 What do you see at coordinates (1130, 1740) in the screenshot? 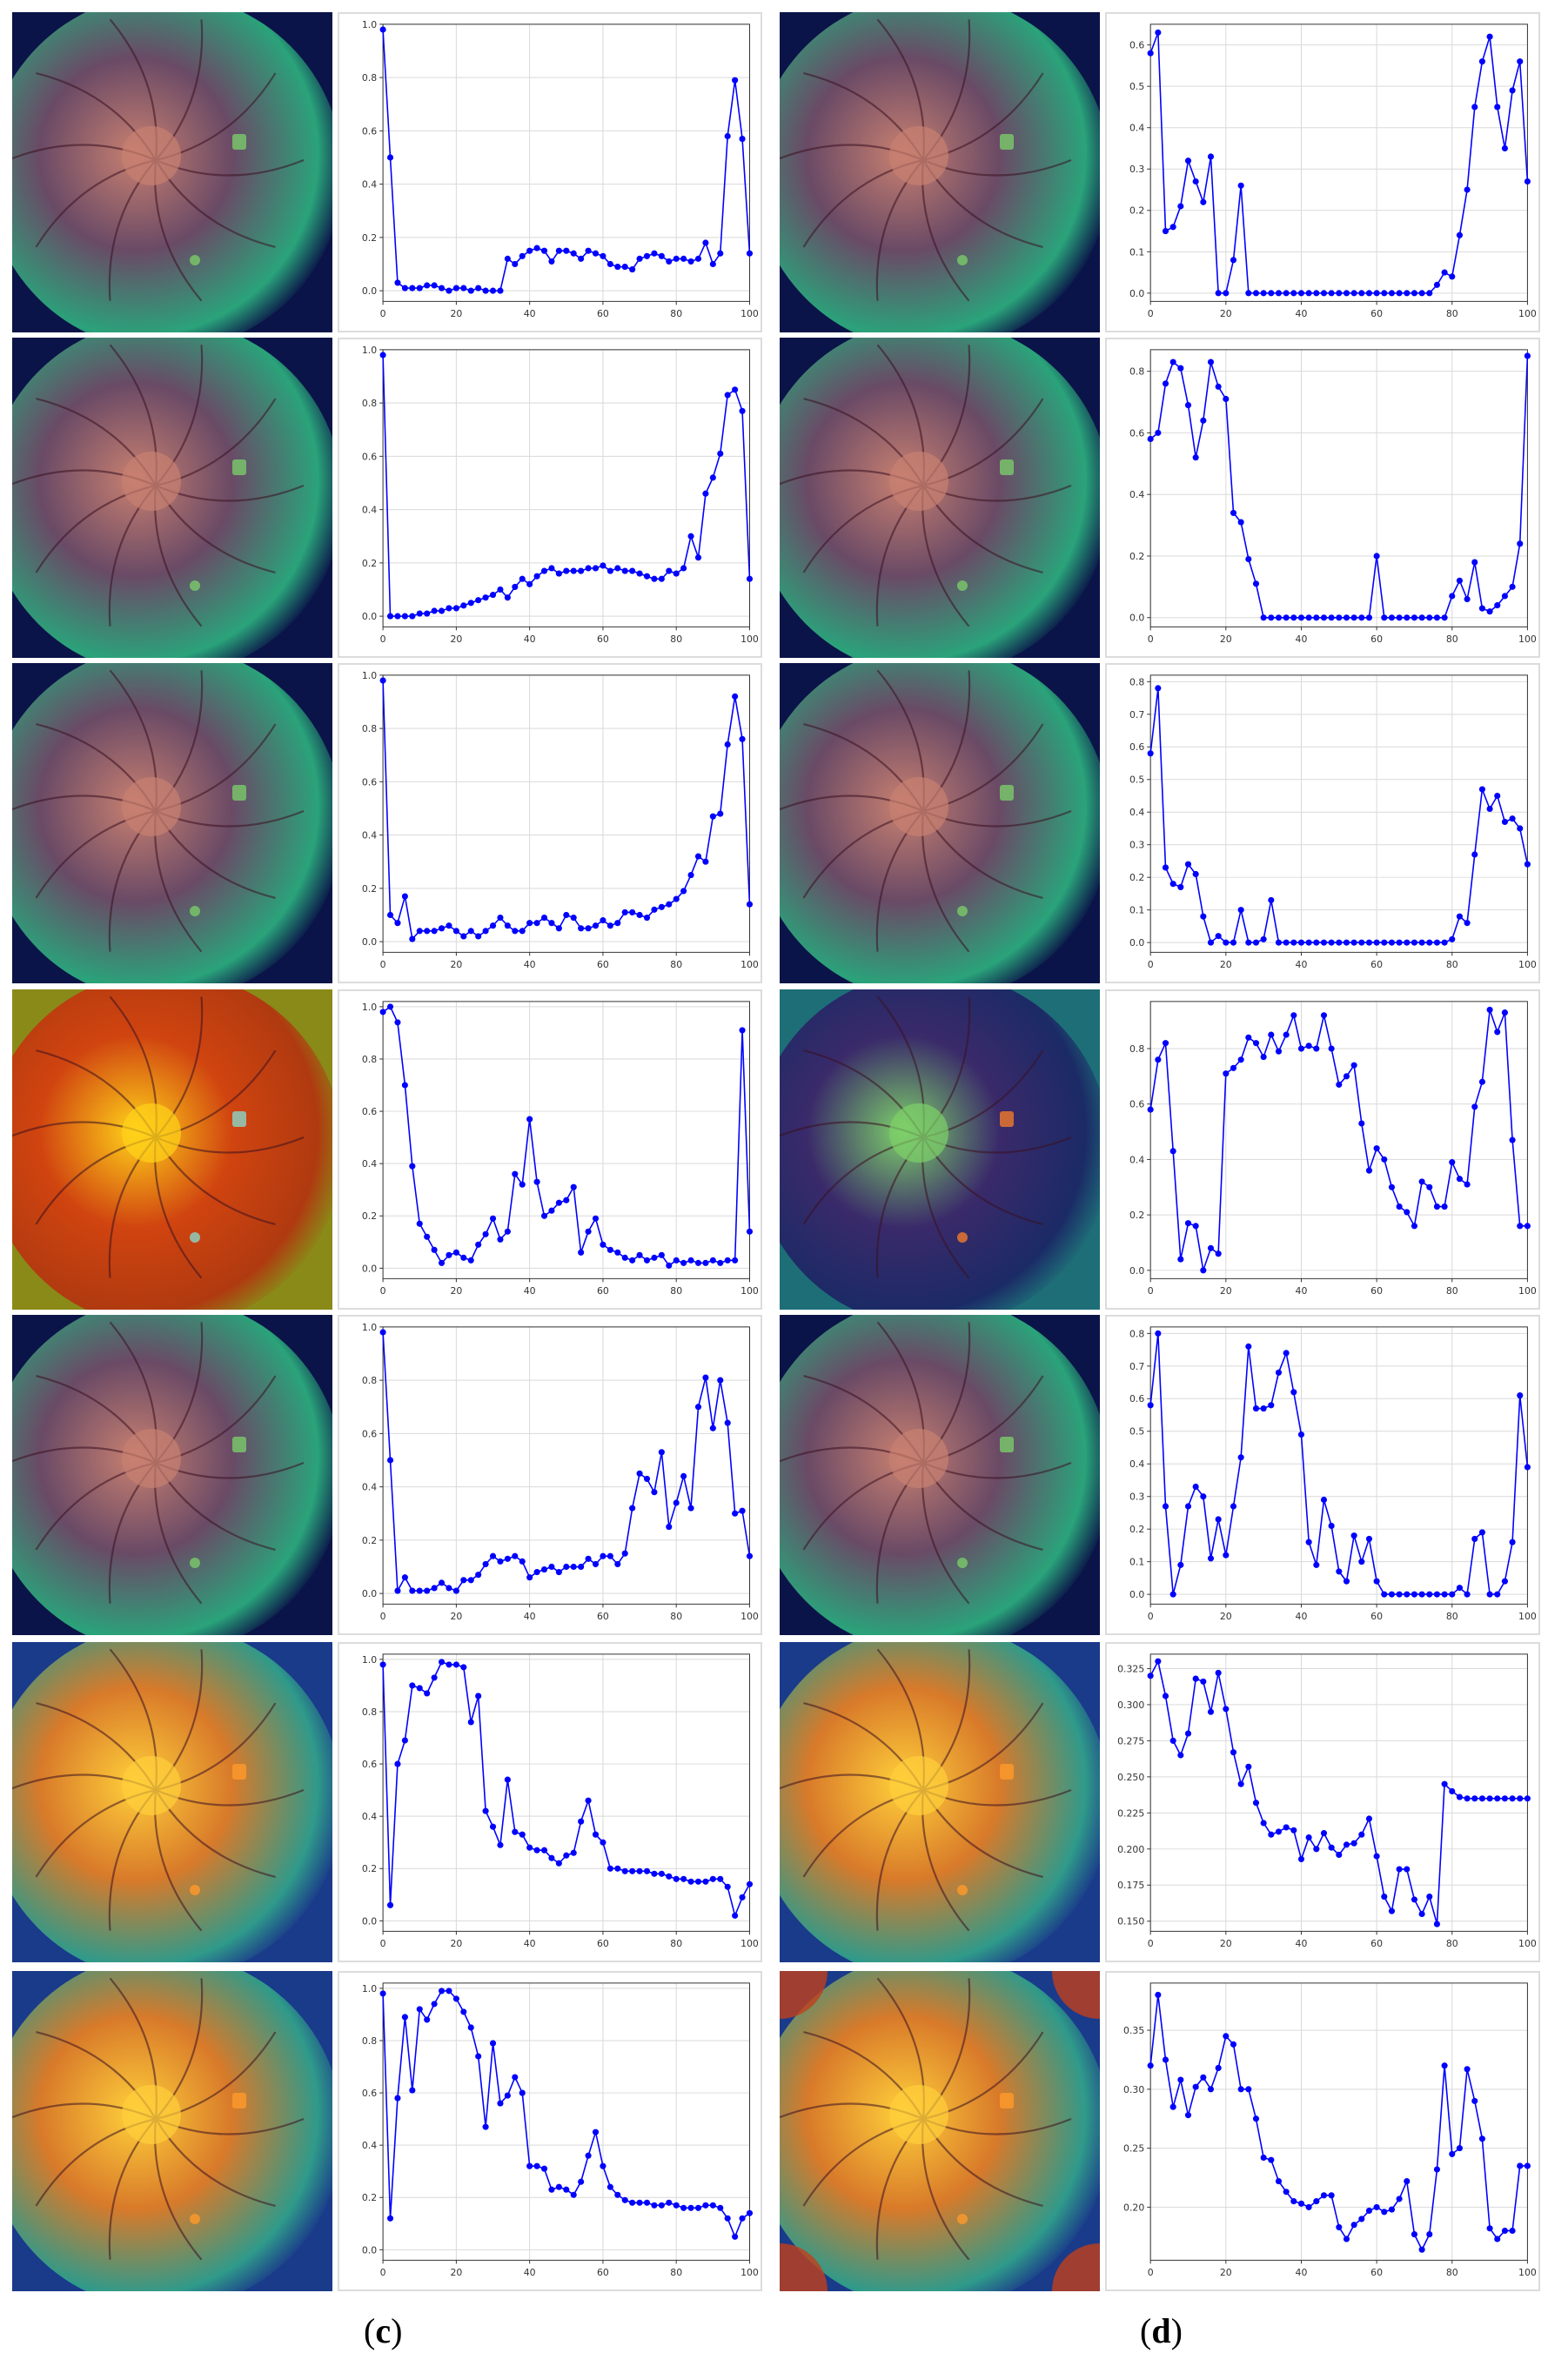
I see `y-tick-label: 0.275` at bounding box center [1130, 1740].